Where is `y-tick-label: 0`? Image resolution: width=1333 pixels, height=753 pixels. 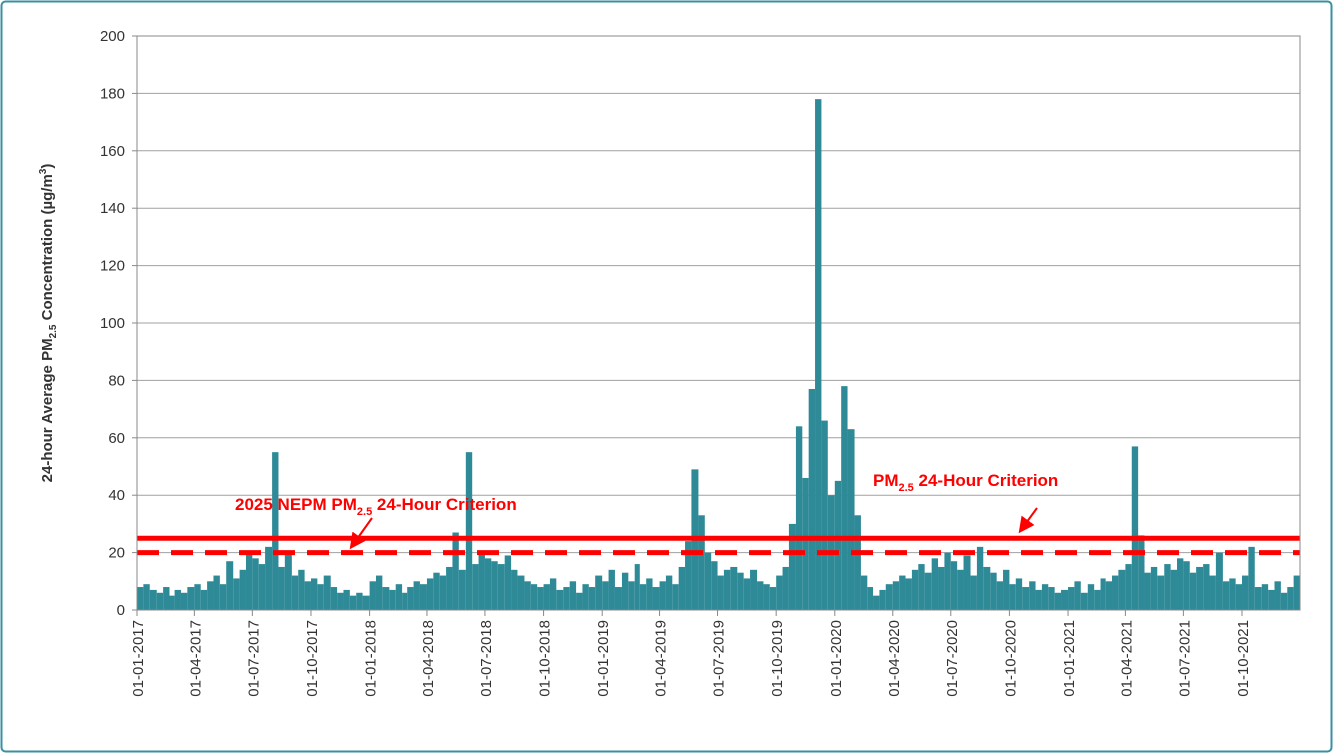 y-tick-label: 0 is located at coordinates (121, 610).